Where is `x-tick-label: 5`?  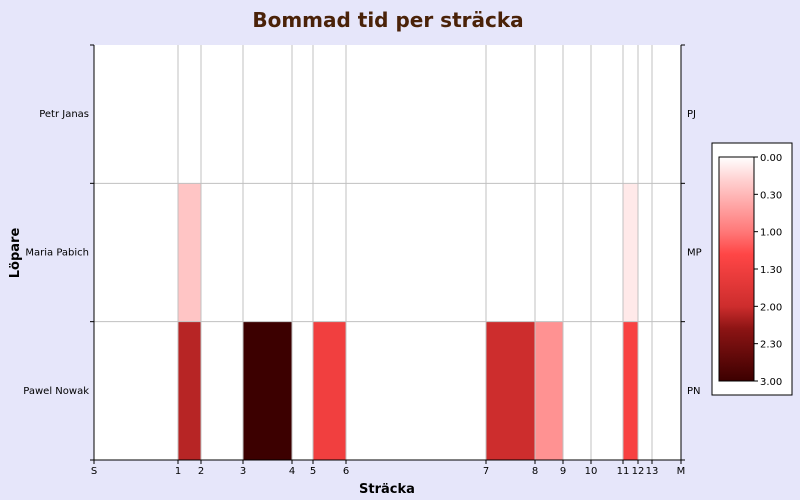
x-tick-label: 5 is located at coordinates (313, 471).